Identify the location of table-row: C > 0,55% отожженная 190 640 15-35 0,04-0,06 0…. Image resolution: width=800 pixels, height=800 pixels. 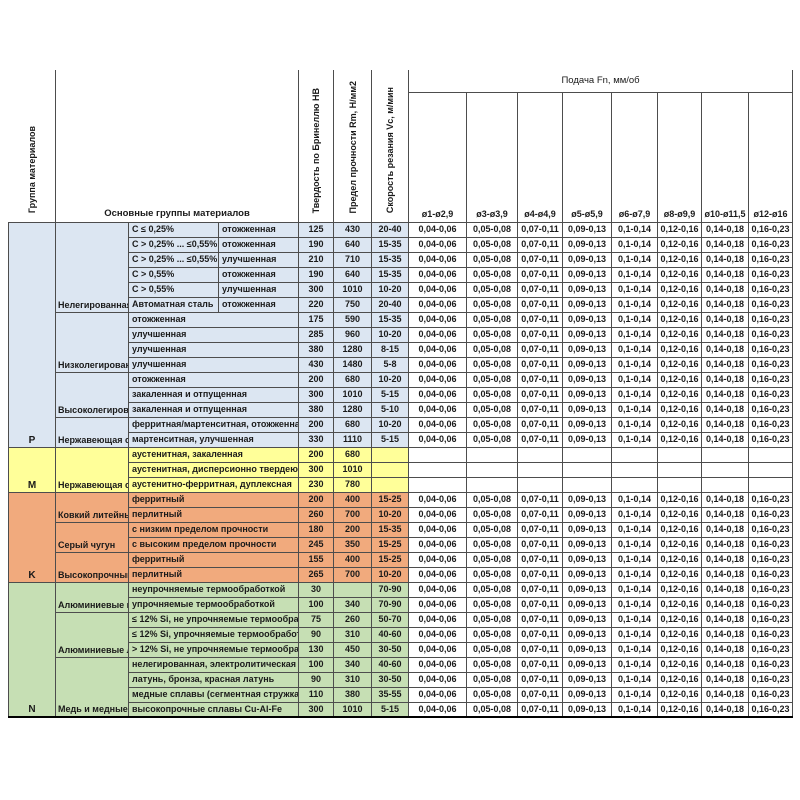
(401, 274).